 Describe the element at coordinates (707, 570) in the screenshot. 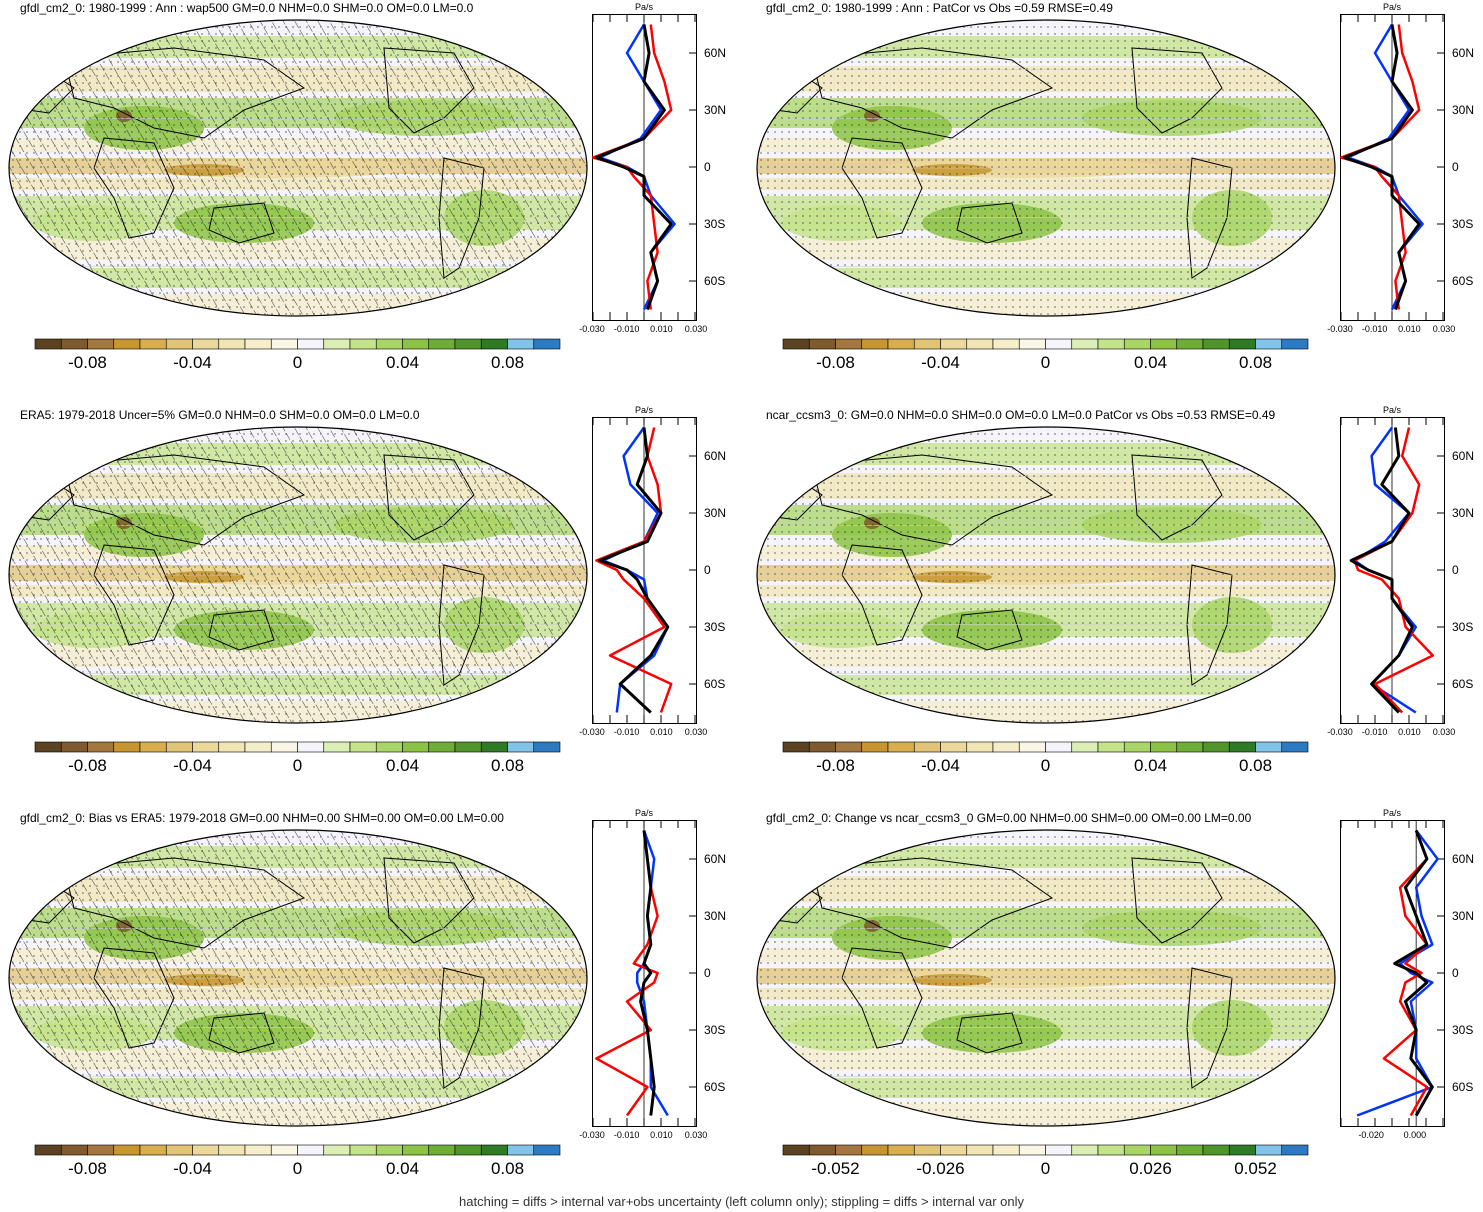

I see `lat-label: 0` at that location.